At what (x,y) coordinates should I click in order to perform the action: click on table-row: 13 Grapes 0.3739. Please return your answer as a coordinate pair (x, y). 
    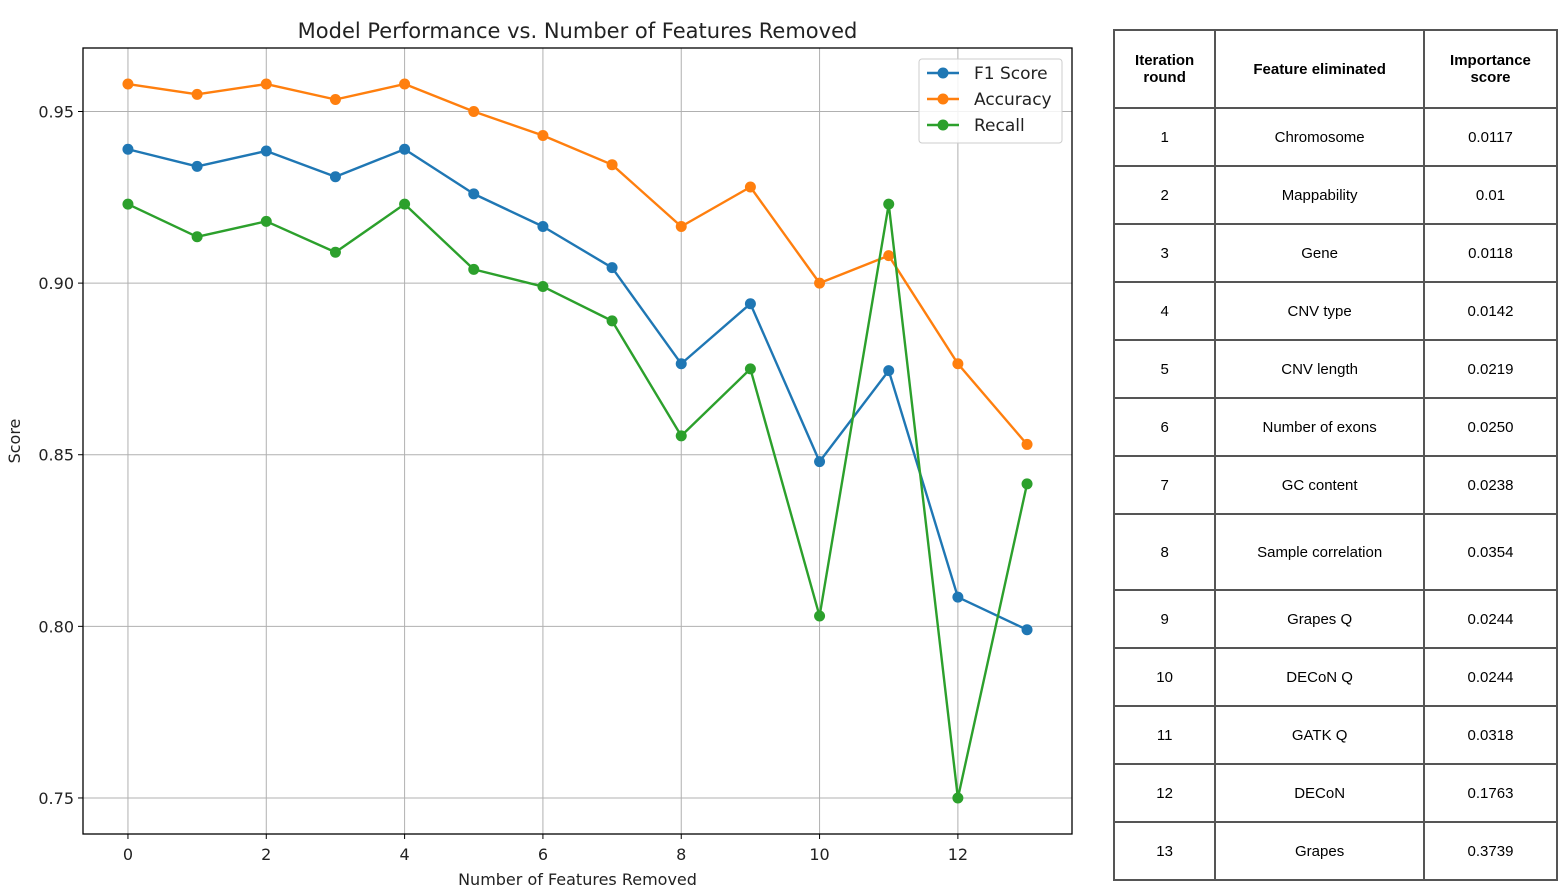
    Looking at the image, I should click on (1335, 851).